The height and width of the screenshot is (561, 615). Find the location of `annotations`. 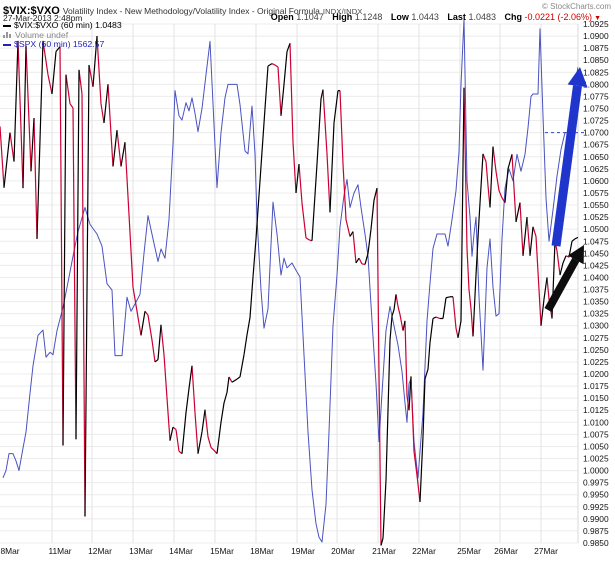

annotations is located at coordinates (566, 189).